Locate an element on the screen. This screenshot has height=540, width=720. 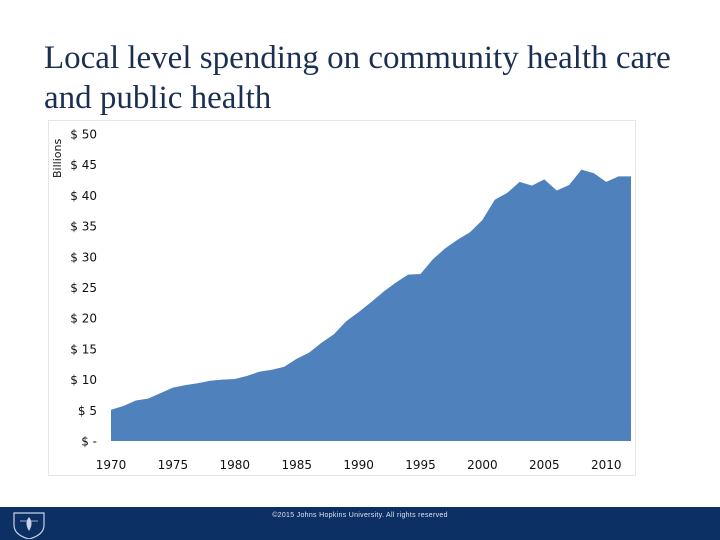
y-tick-label: $ 5 is located at coordinates (87, 411).